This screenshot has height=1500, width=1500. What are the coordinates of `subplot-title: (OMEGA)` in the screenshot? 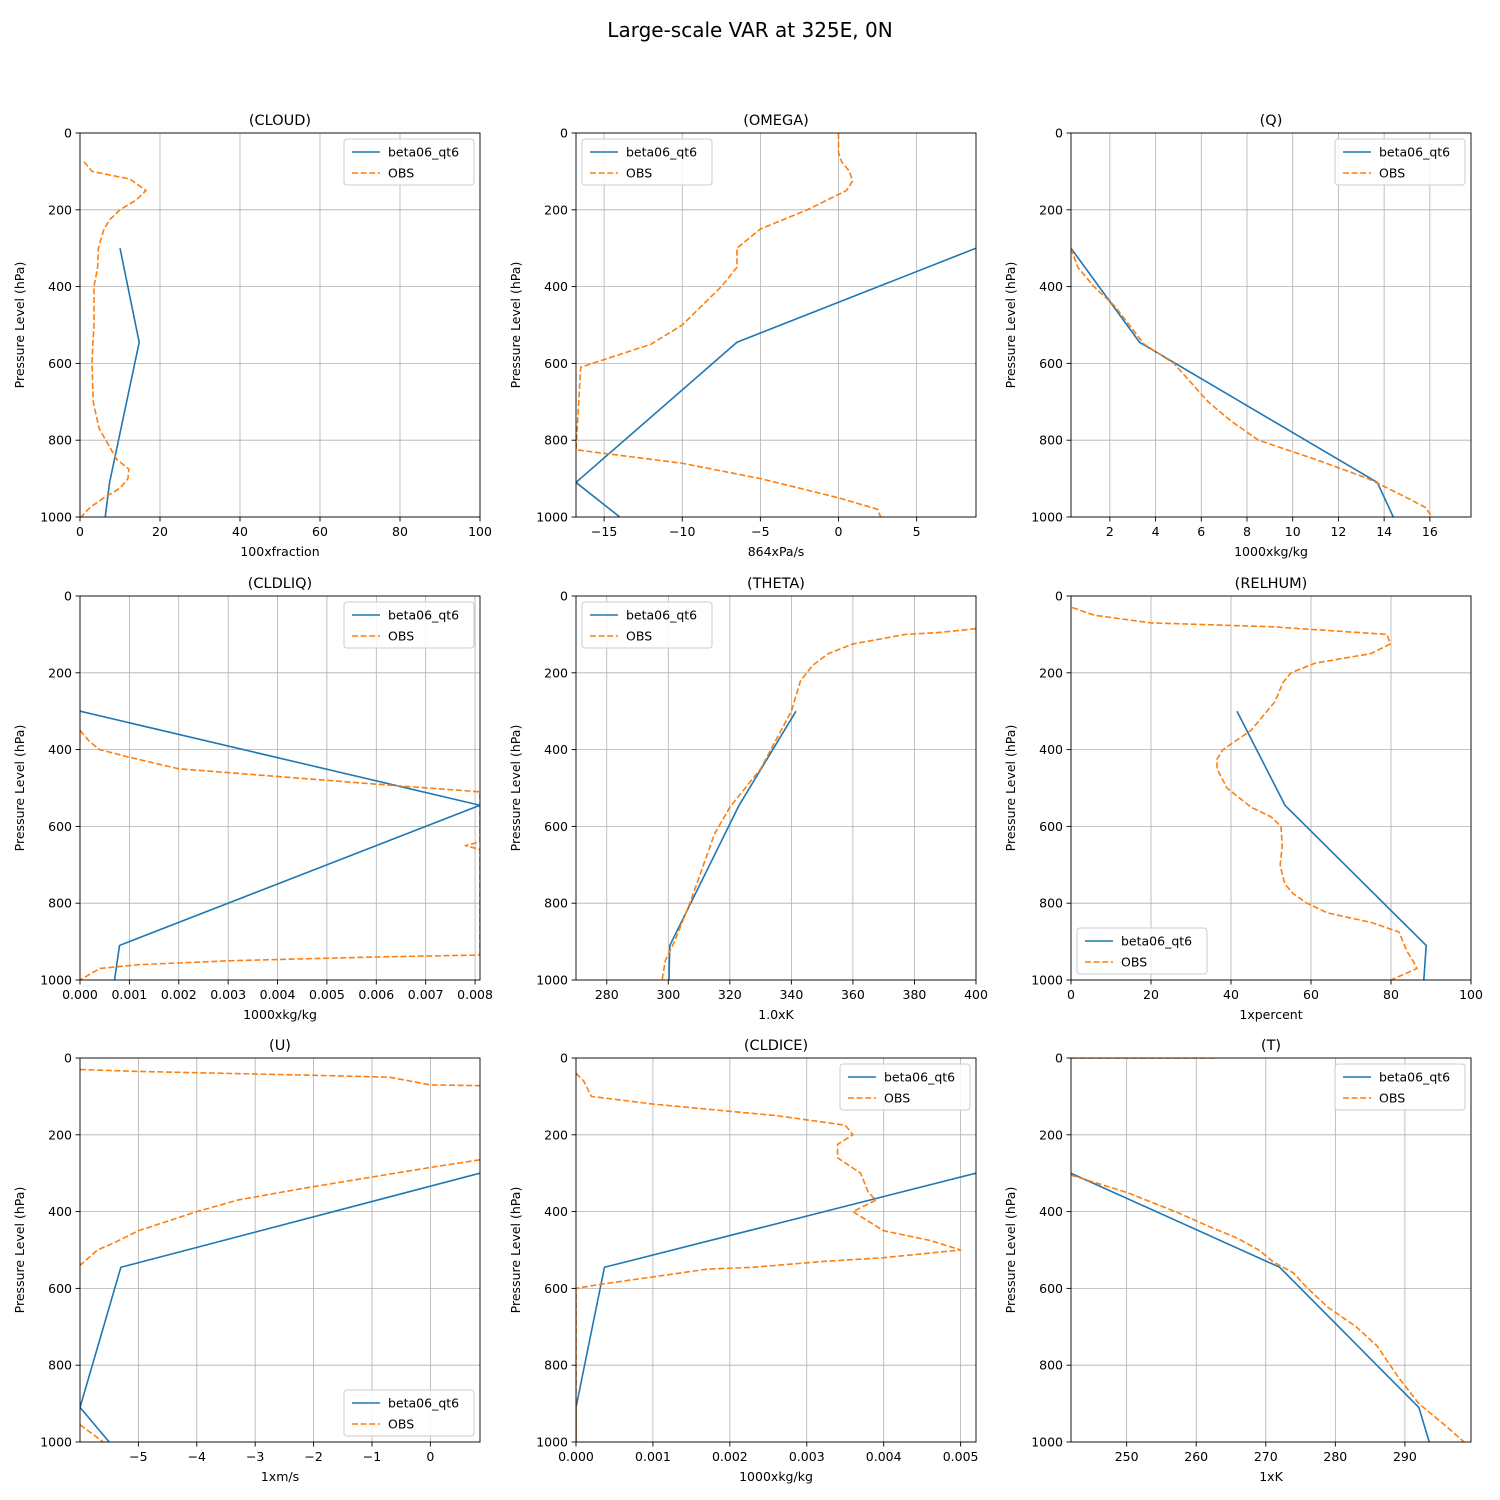 It's located at (776, 121).